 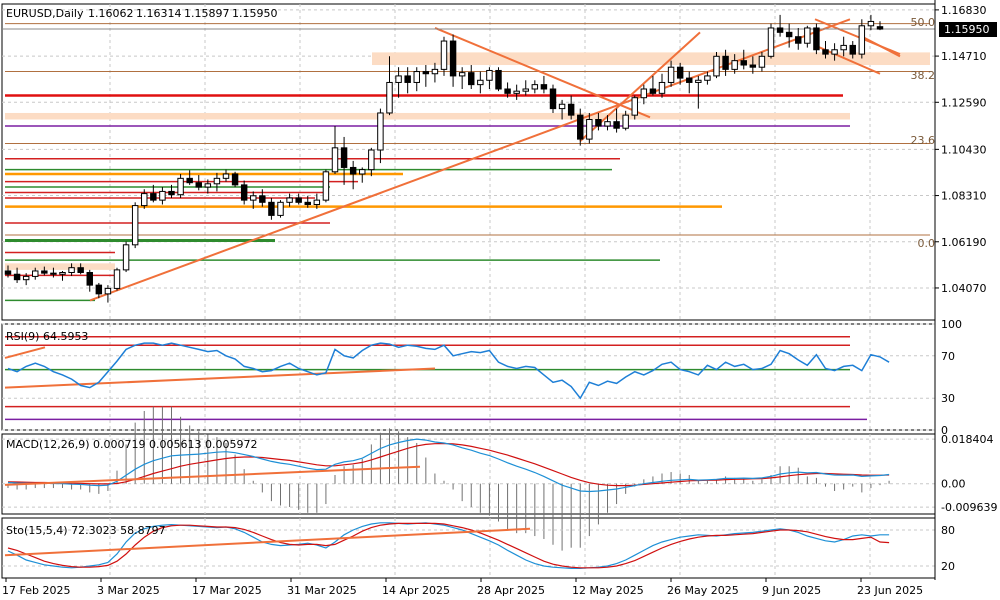 What do you see at coordinates (128, 590) in the screenshot?
I see `date-tick-label: 3 Mar 2025` at bounding box center [128, 590].